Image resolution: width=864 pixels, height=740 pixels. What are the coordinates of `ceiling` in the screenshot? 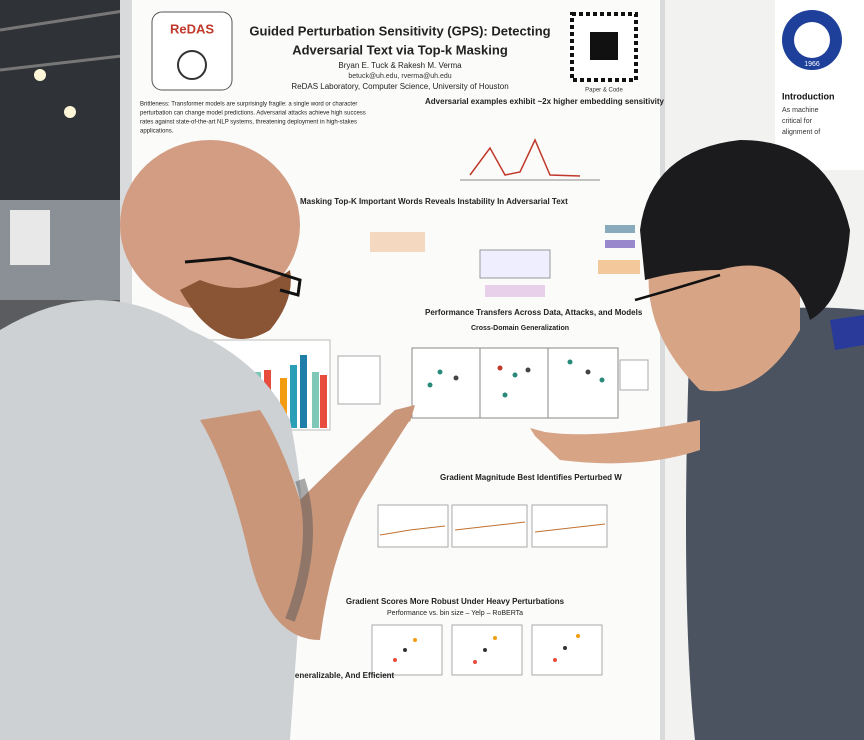 It's located at (65, 100).